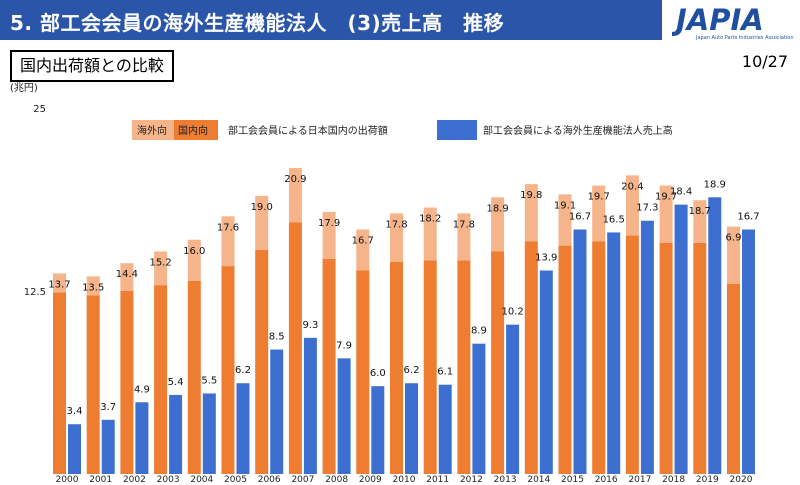 The width and height of the screenshot is (800, 485). I want to click on x-tick-label: 2002, so click(134, 480).